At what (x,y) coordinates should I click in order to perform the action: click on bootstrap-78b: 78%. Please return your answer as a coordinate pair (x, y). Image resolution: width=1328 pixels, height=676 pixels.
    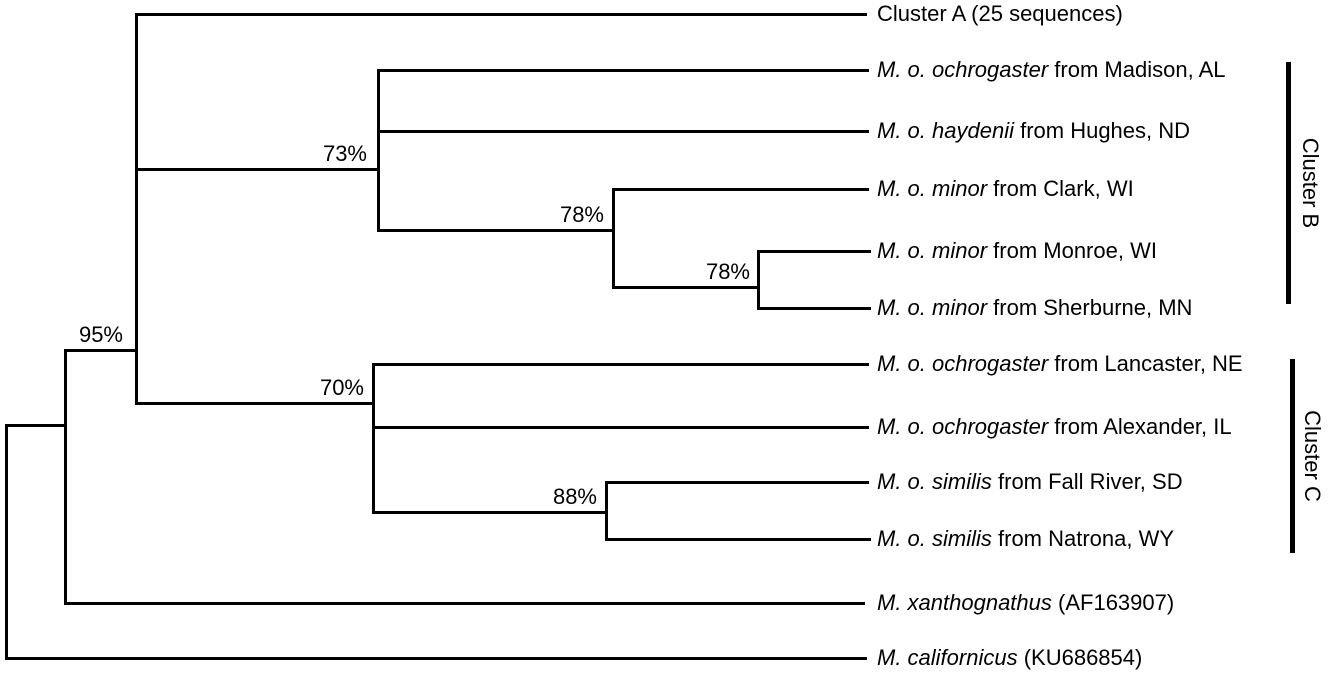
    Looking at the image, I should click on (727, 271).